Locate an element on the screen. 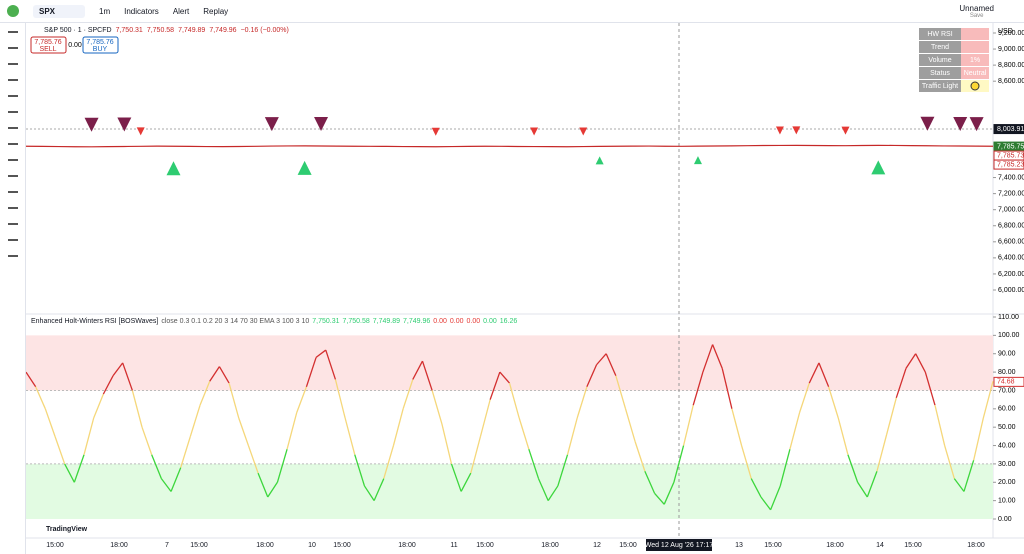 The height and width of the screenshot is (554, 1024). price-tick-label: 7,200.00 is located at coordinates (1011, 193).